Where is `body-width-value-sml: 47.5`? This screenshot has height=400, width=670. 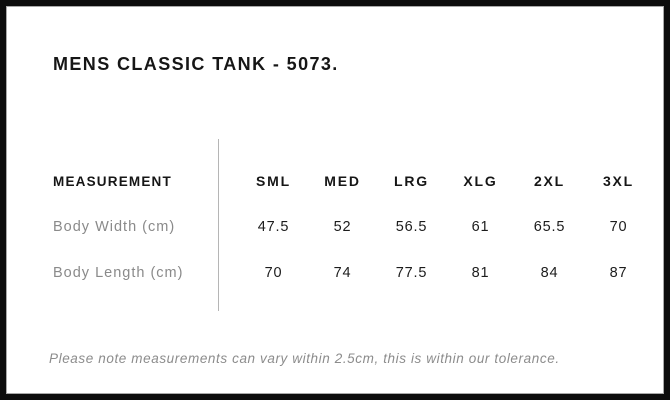 body-width-value-sml: 47.5 is located at coordinates (273, 226).